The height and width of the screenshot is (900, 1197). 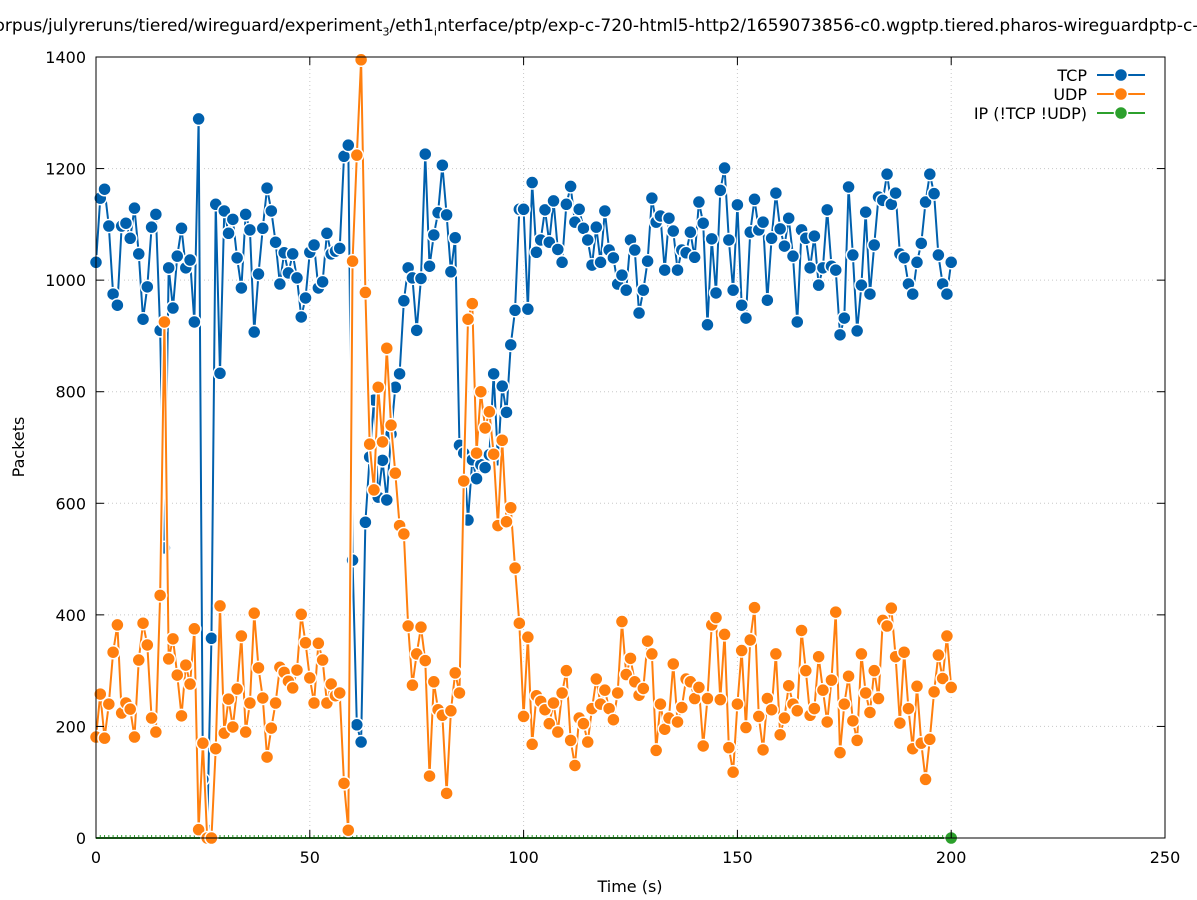 What do you see at coordinates (70, 392) in the screenshot?
I see `y-tick-label: 800` at bounding box center [70, 392].